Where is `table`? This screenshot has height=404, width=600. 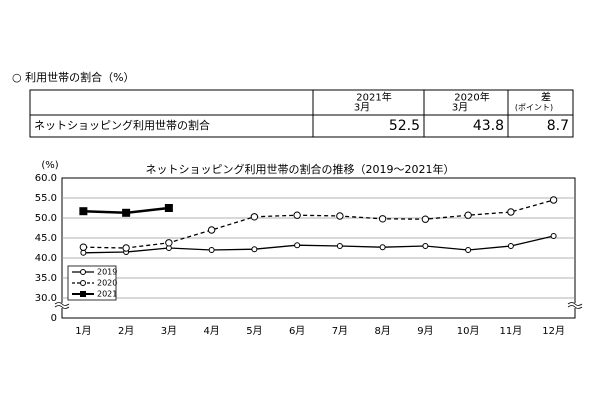
table is located at coordinates (301, 113).